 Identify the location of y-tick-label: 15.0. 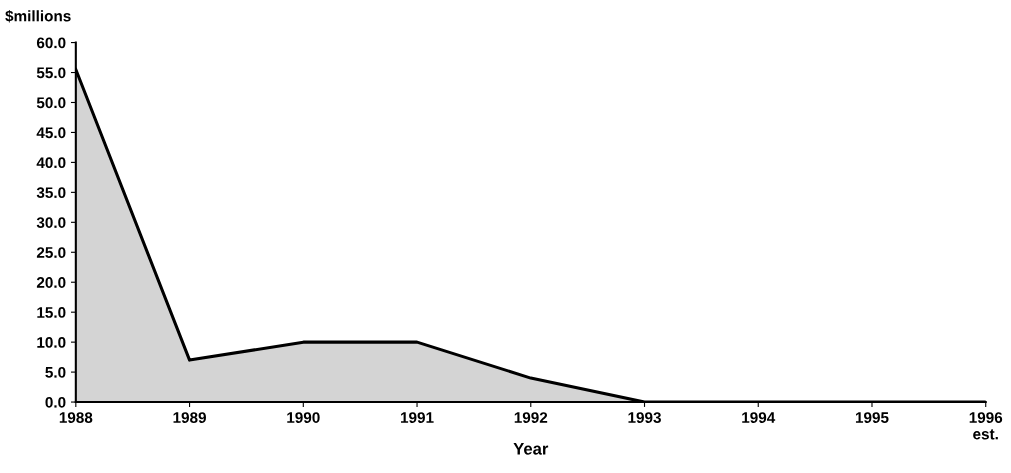
(51, 312).